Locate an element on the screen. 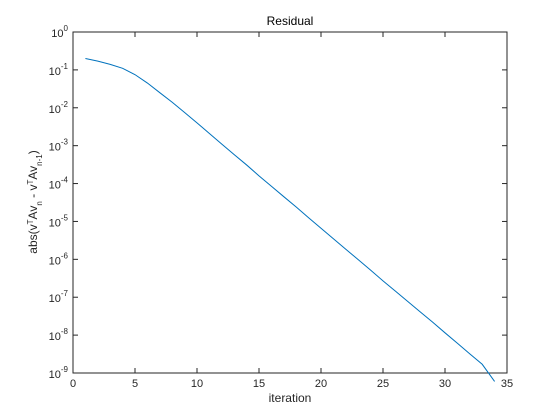 The height and width of the screenshot is (420, 560). y-axis-label-subscript-1: n is located at coordinates (39, 203).